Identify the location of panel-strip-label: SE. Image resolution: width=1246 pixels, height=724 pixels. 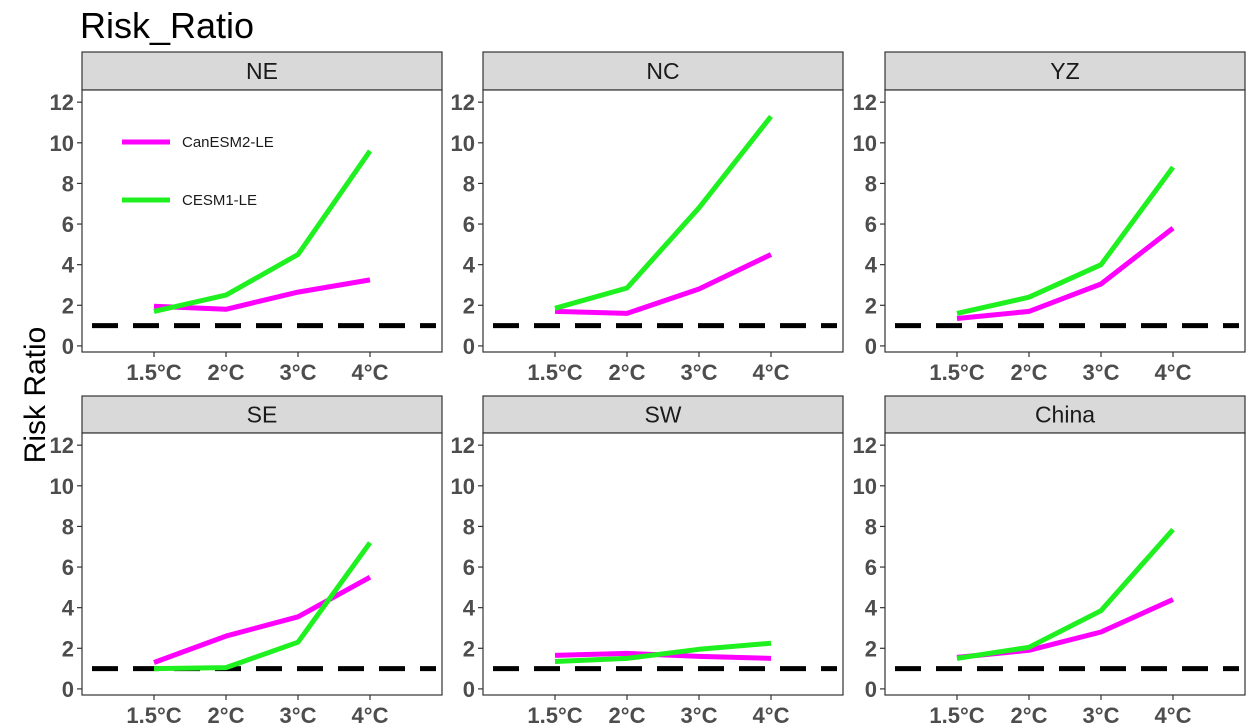
(262, 415).